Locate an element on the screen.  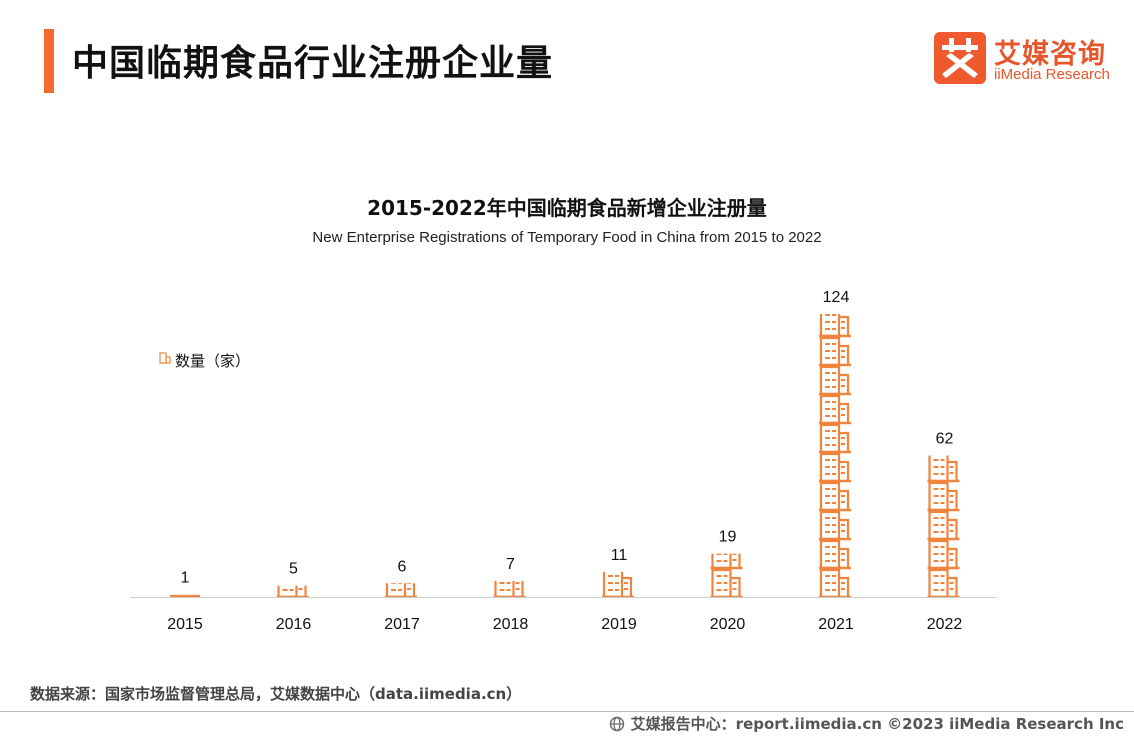
data-label: 6 is located at coordinates (402, 566).